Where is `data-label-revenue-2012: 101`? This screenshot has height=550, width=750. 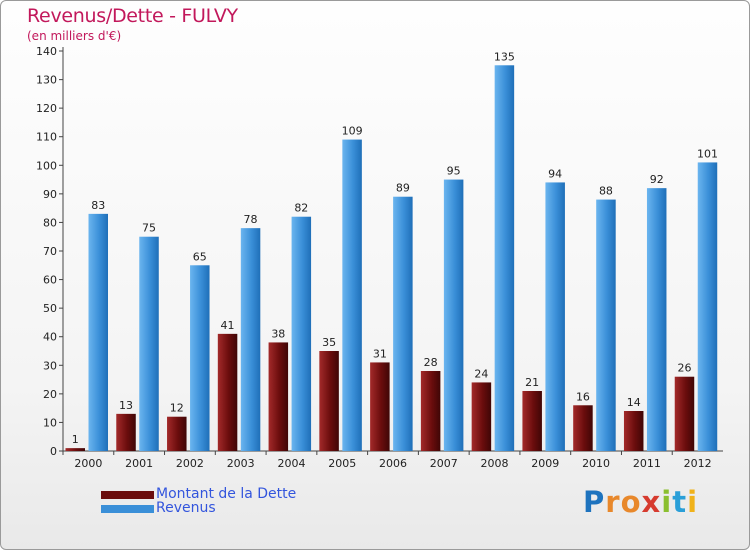 data-label-revenue-2012: 101 is located at coordinates (707, 153).